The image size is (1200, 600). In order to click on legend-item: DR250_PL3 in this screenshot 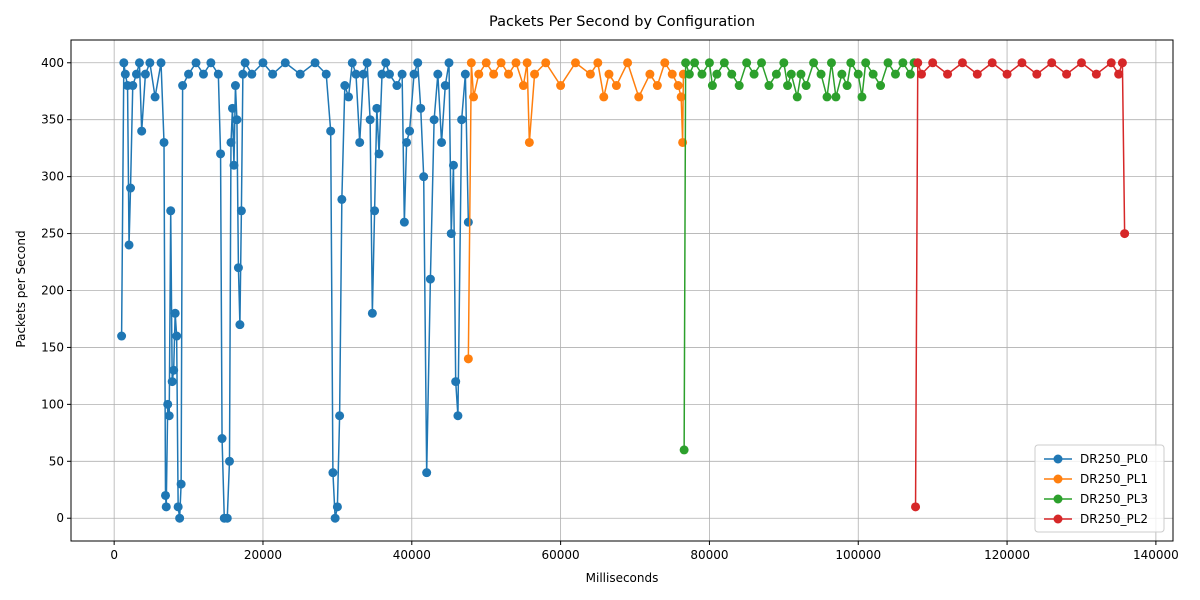, I will do `click(1096, 499)`.